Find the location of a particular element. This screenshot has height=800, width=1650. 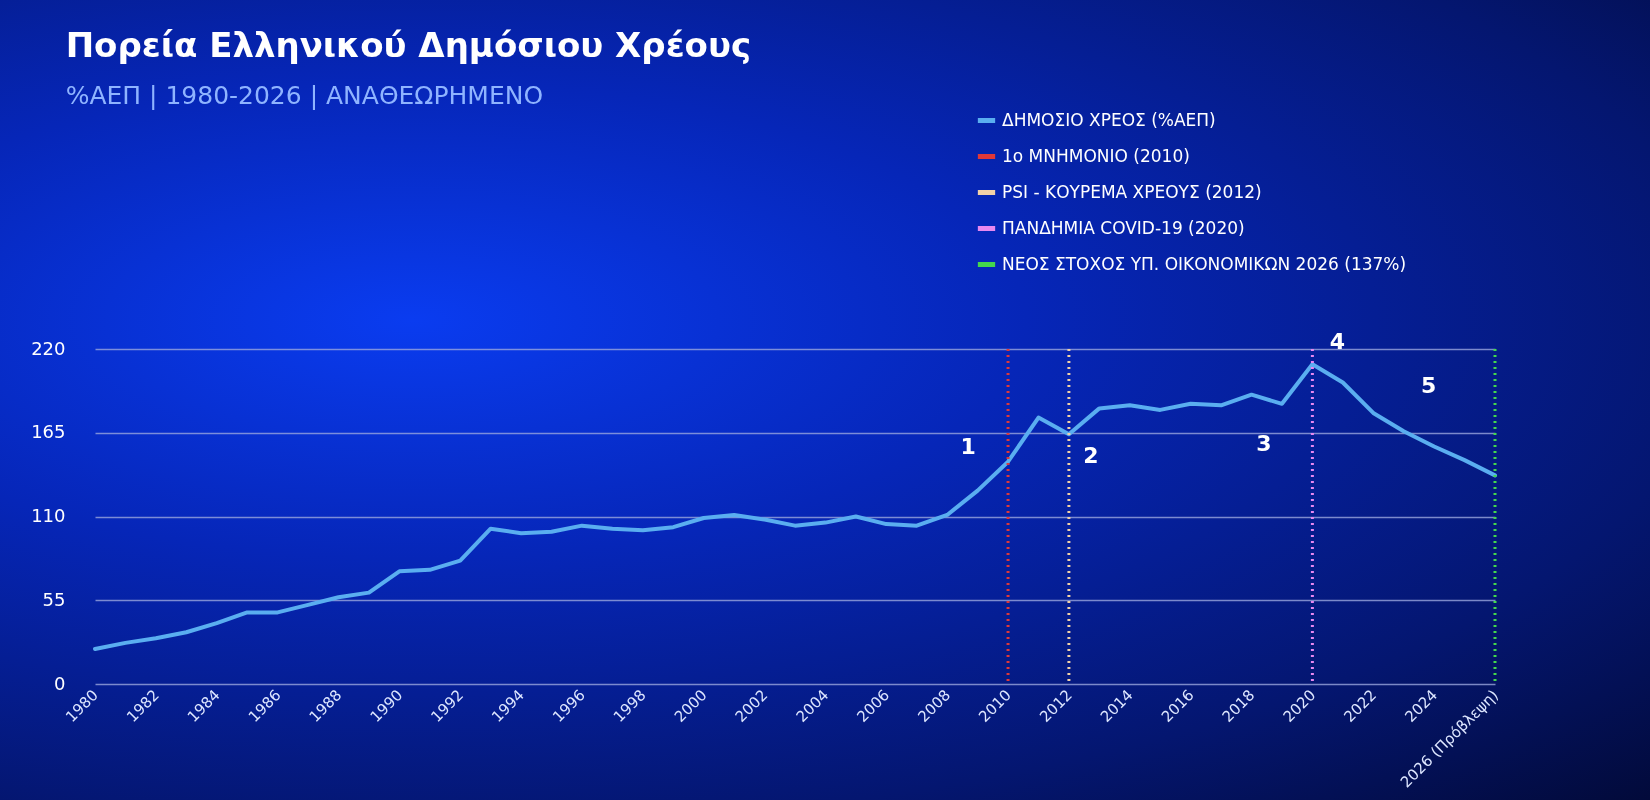

chart-title: Πορεία Ελληνικού Δημόσιου Χρέους is located at coordinates (408, 45).